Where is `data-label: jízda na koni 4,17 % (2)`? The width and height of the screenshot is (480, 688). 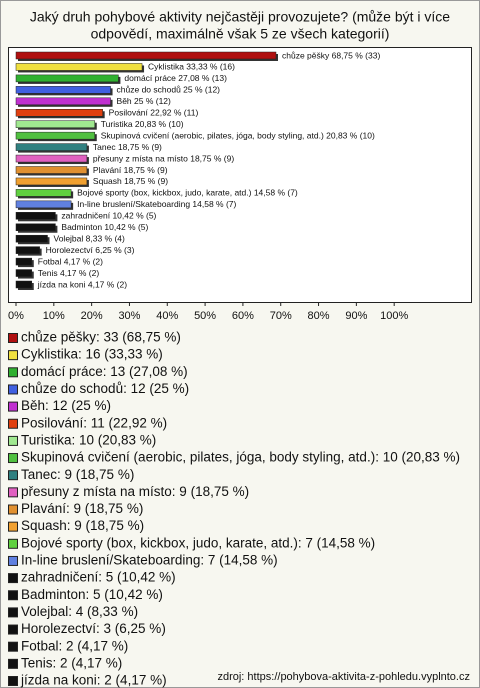
data-label: jízda na koni 4,17 % (2) is located at coordinates (82, 284).